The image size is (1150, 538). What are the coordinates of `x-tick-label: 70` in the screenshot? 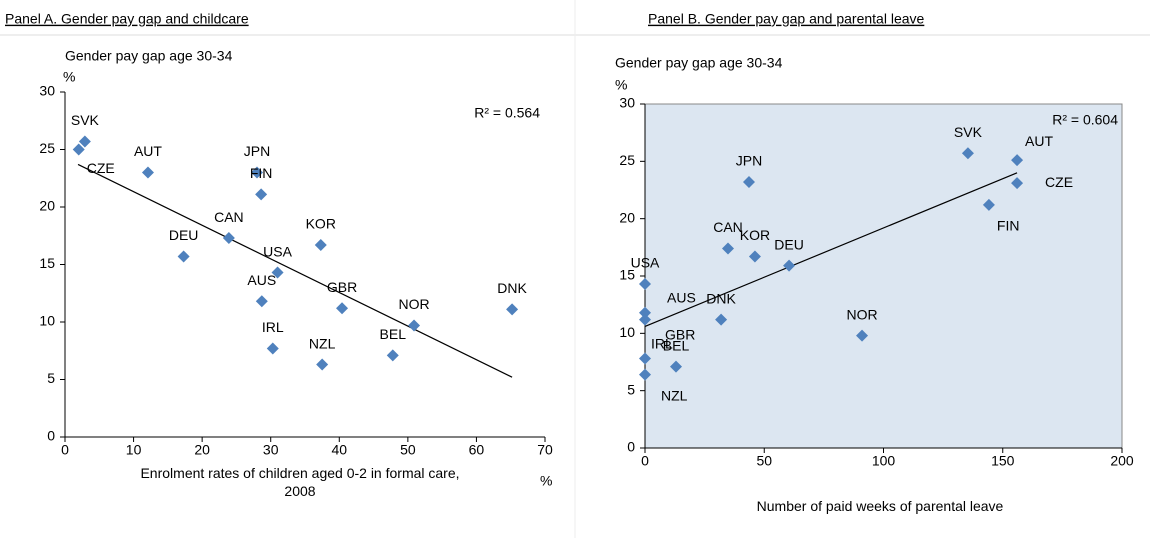 It's located at (545, 450).